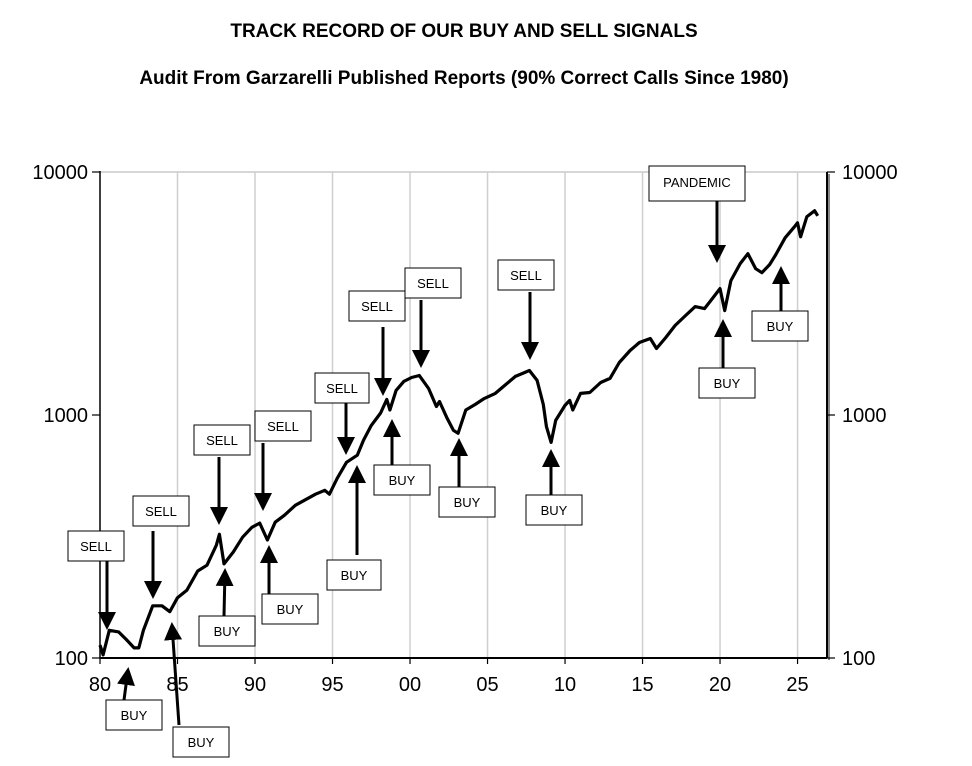  What do you see at coordinates (720, 685) in the screenshot?
I see `x-tick-label: 20` at bounding box center [720, 685].